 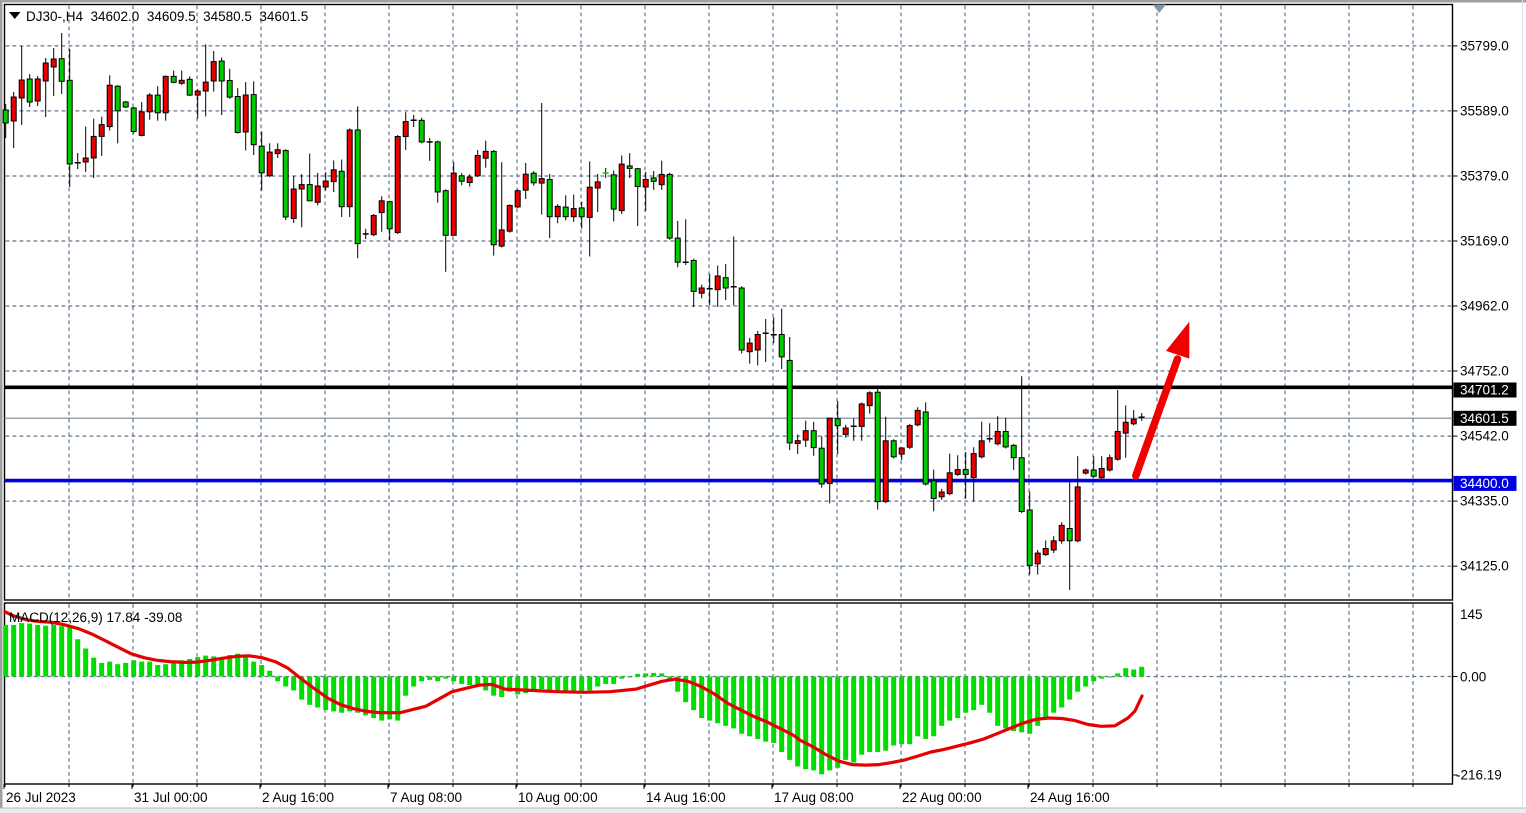 What do you see at coordinates (298, 797) in the screenshot?
I see `svg-text: 2 Aug 16:00` at bounding box center [298, 797].